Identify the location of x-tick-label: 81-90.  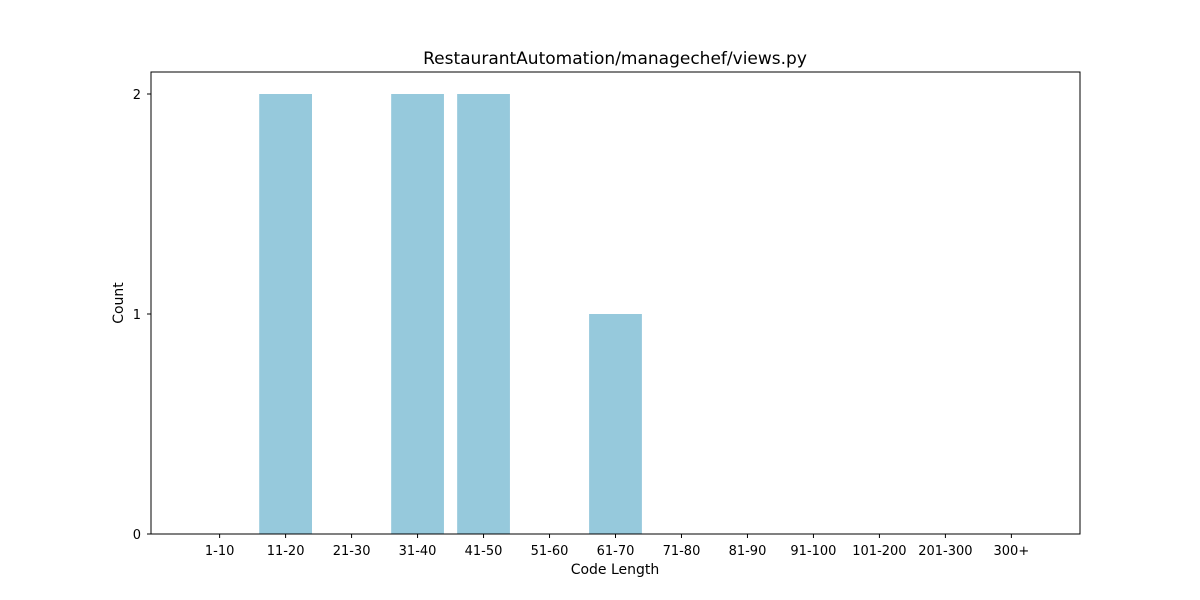
(748, 551).